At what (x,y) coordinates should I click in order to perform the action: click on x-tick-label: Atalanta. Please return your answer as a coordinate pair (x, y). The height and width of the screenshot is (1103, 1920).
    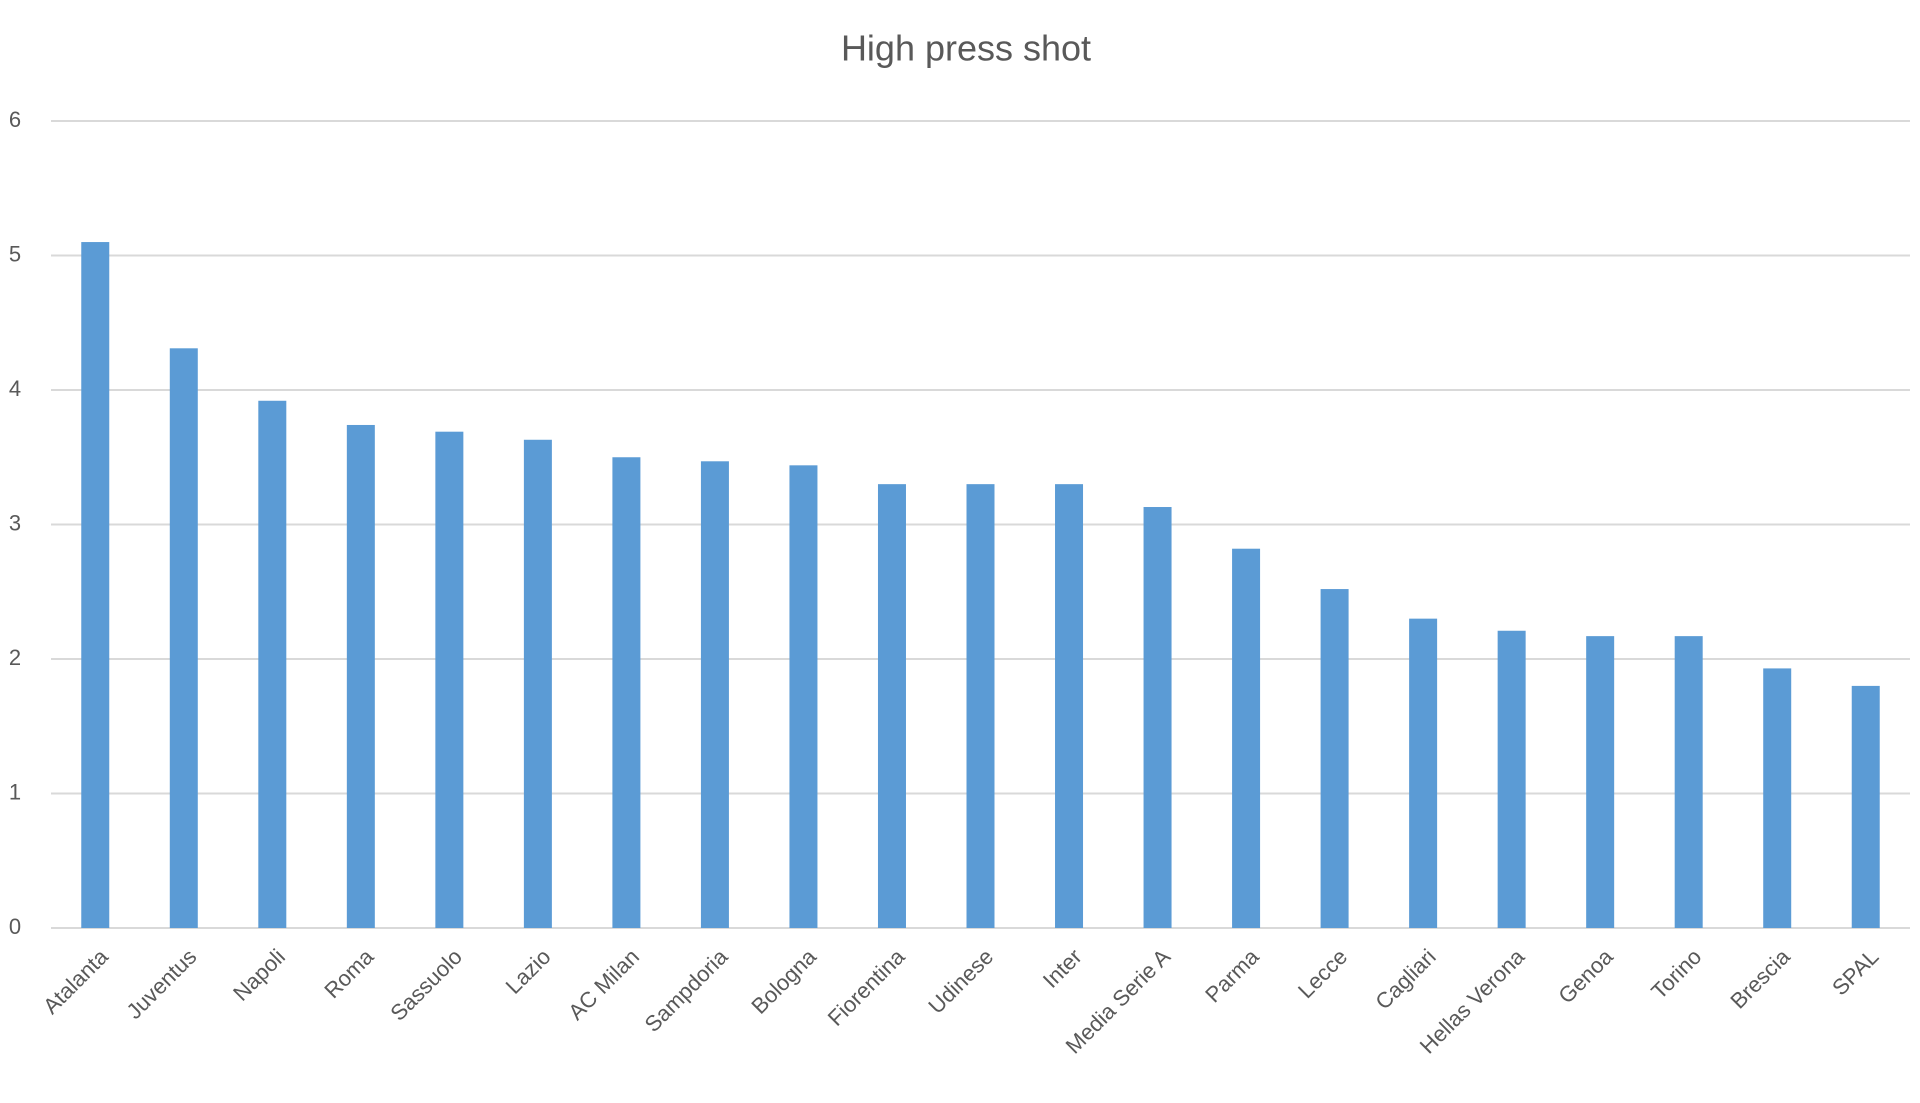
    Looking at the image, I should click on (75, 980).